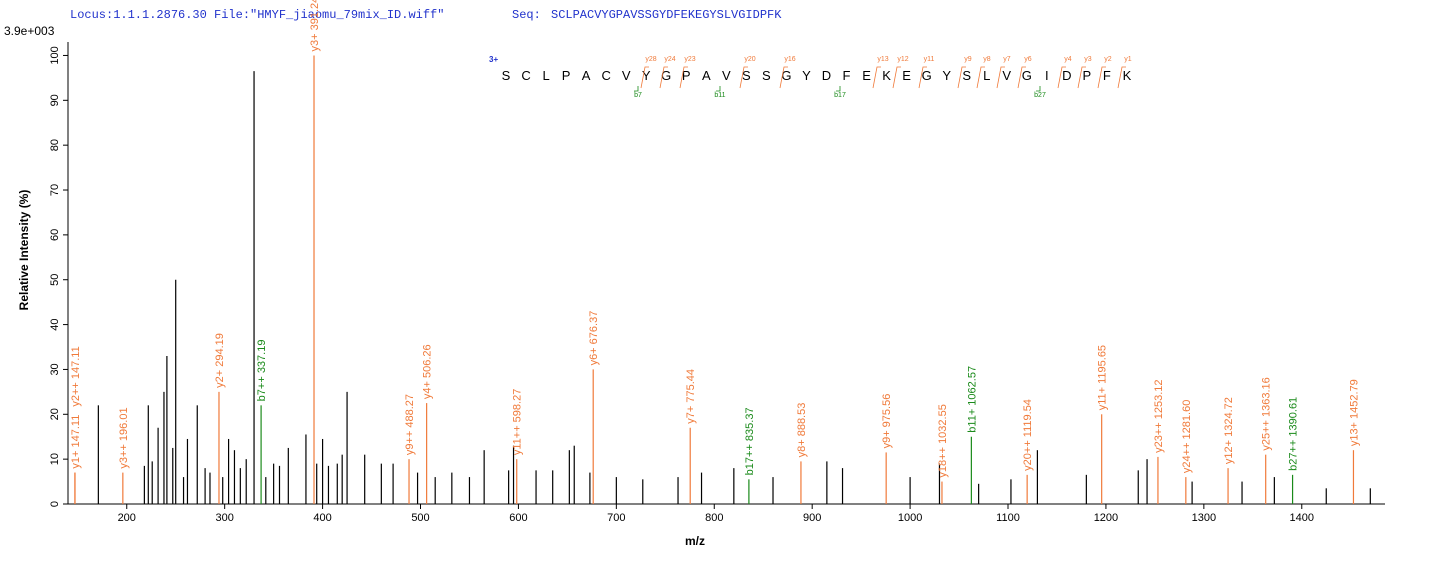 The image size is (1436, 562). What do you see at coordinates (55, 145) in the screenshot?
I see `y-tick-label: 80` at bounding box center [55, 145].